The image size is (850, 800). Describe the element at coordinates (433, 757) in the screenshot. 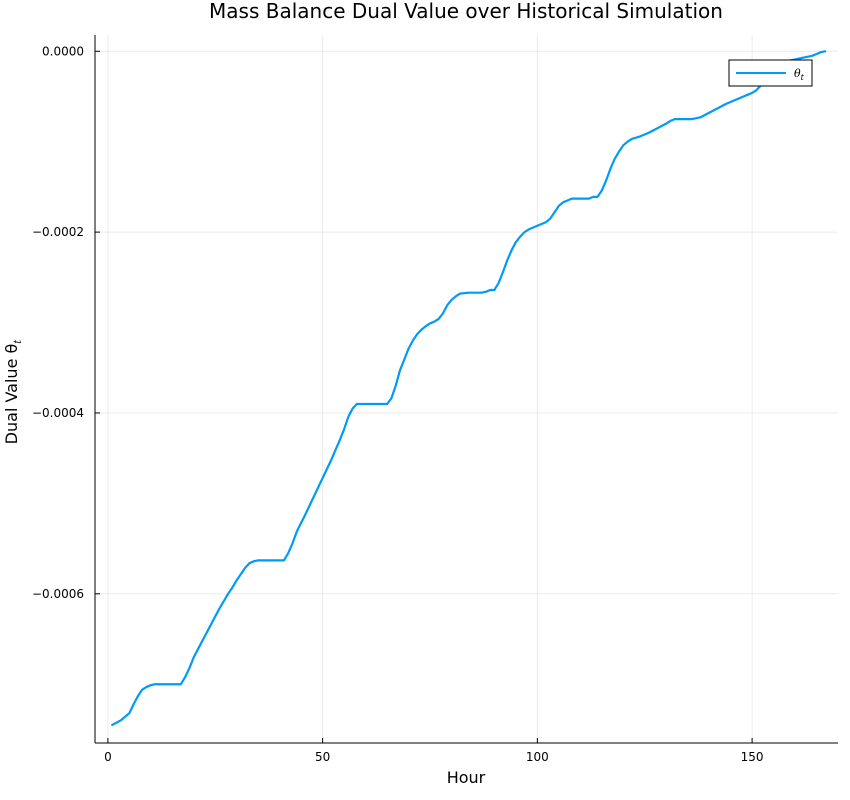

I see `x-tick-labels: 0 50 100 150` at that location.